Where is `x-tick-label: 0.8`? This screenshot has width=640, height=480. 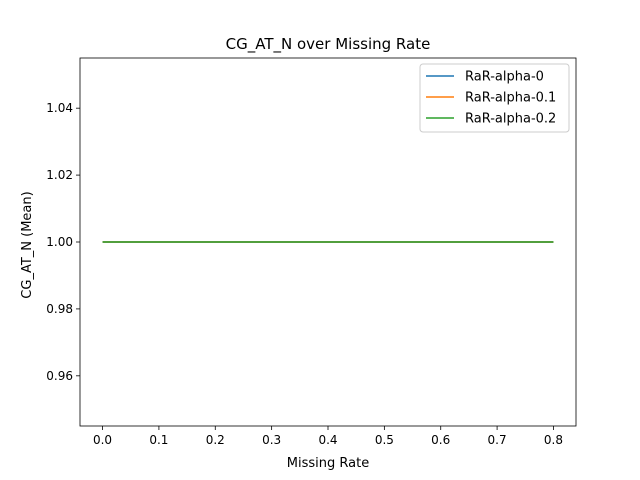
x-tick-label: 0.8 is located at coordinates (553, 440).